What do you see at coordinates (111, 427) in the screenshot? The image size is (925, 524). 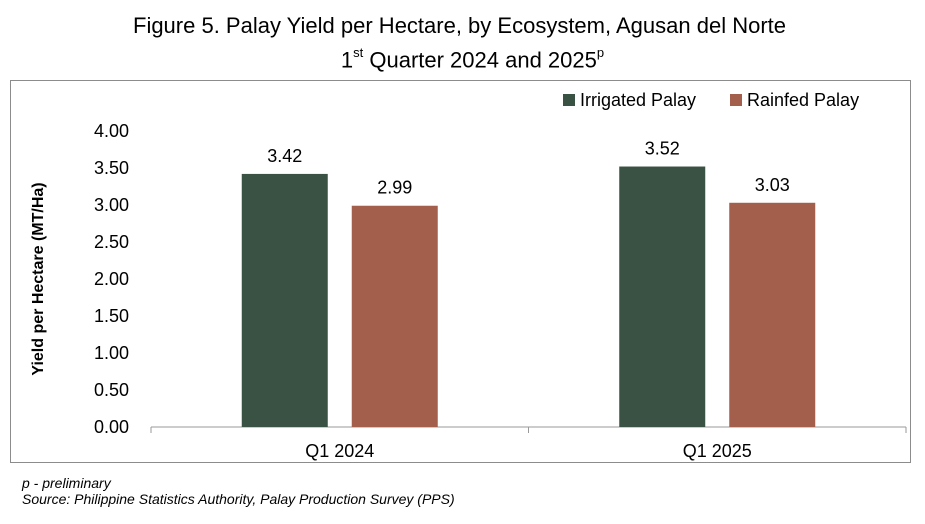 I see `y-tick-label: 0.00` at bounding box center [111, 427].